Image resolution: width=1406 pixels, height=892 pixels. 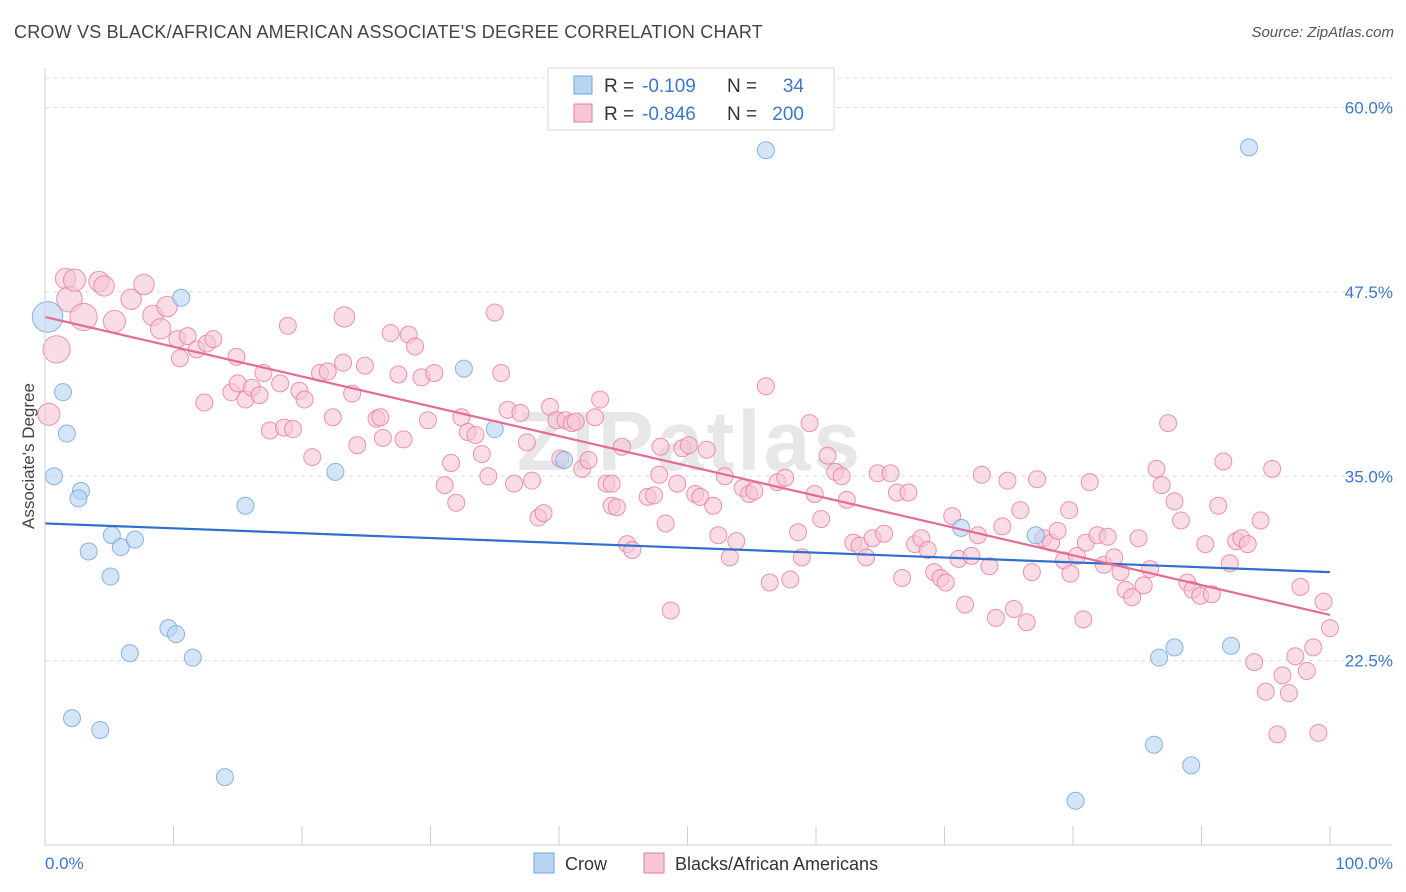 I want to click on bottom-legend-swatch-black, so click(x=654, y=863).